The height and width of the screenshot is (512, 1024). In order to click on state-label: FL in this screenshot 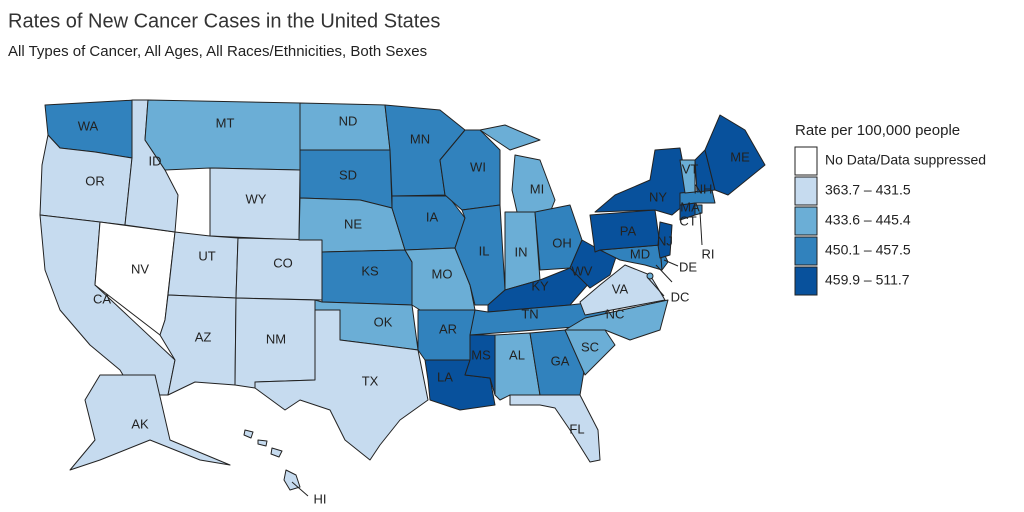, I will do `click(576, 428)`.